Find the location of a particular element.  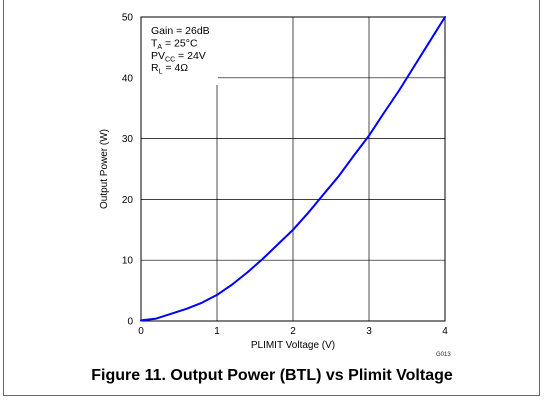

condition-symbol: T is located at coordinates (154, 43).